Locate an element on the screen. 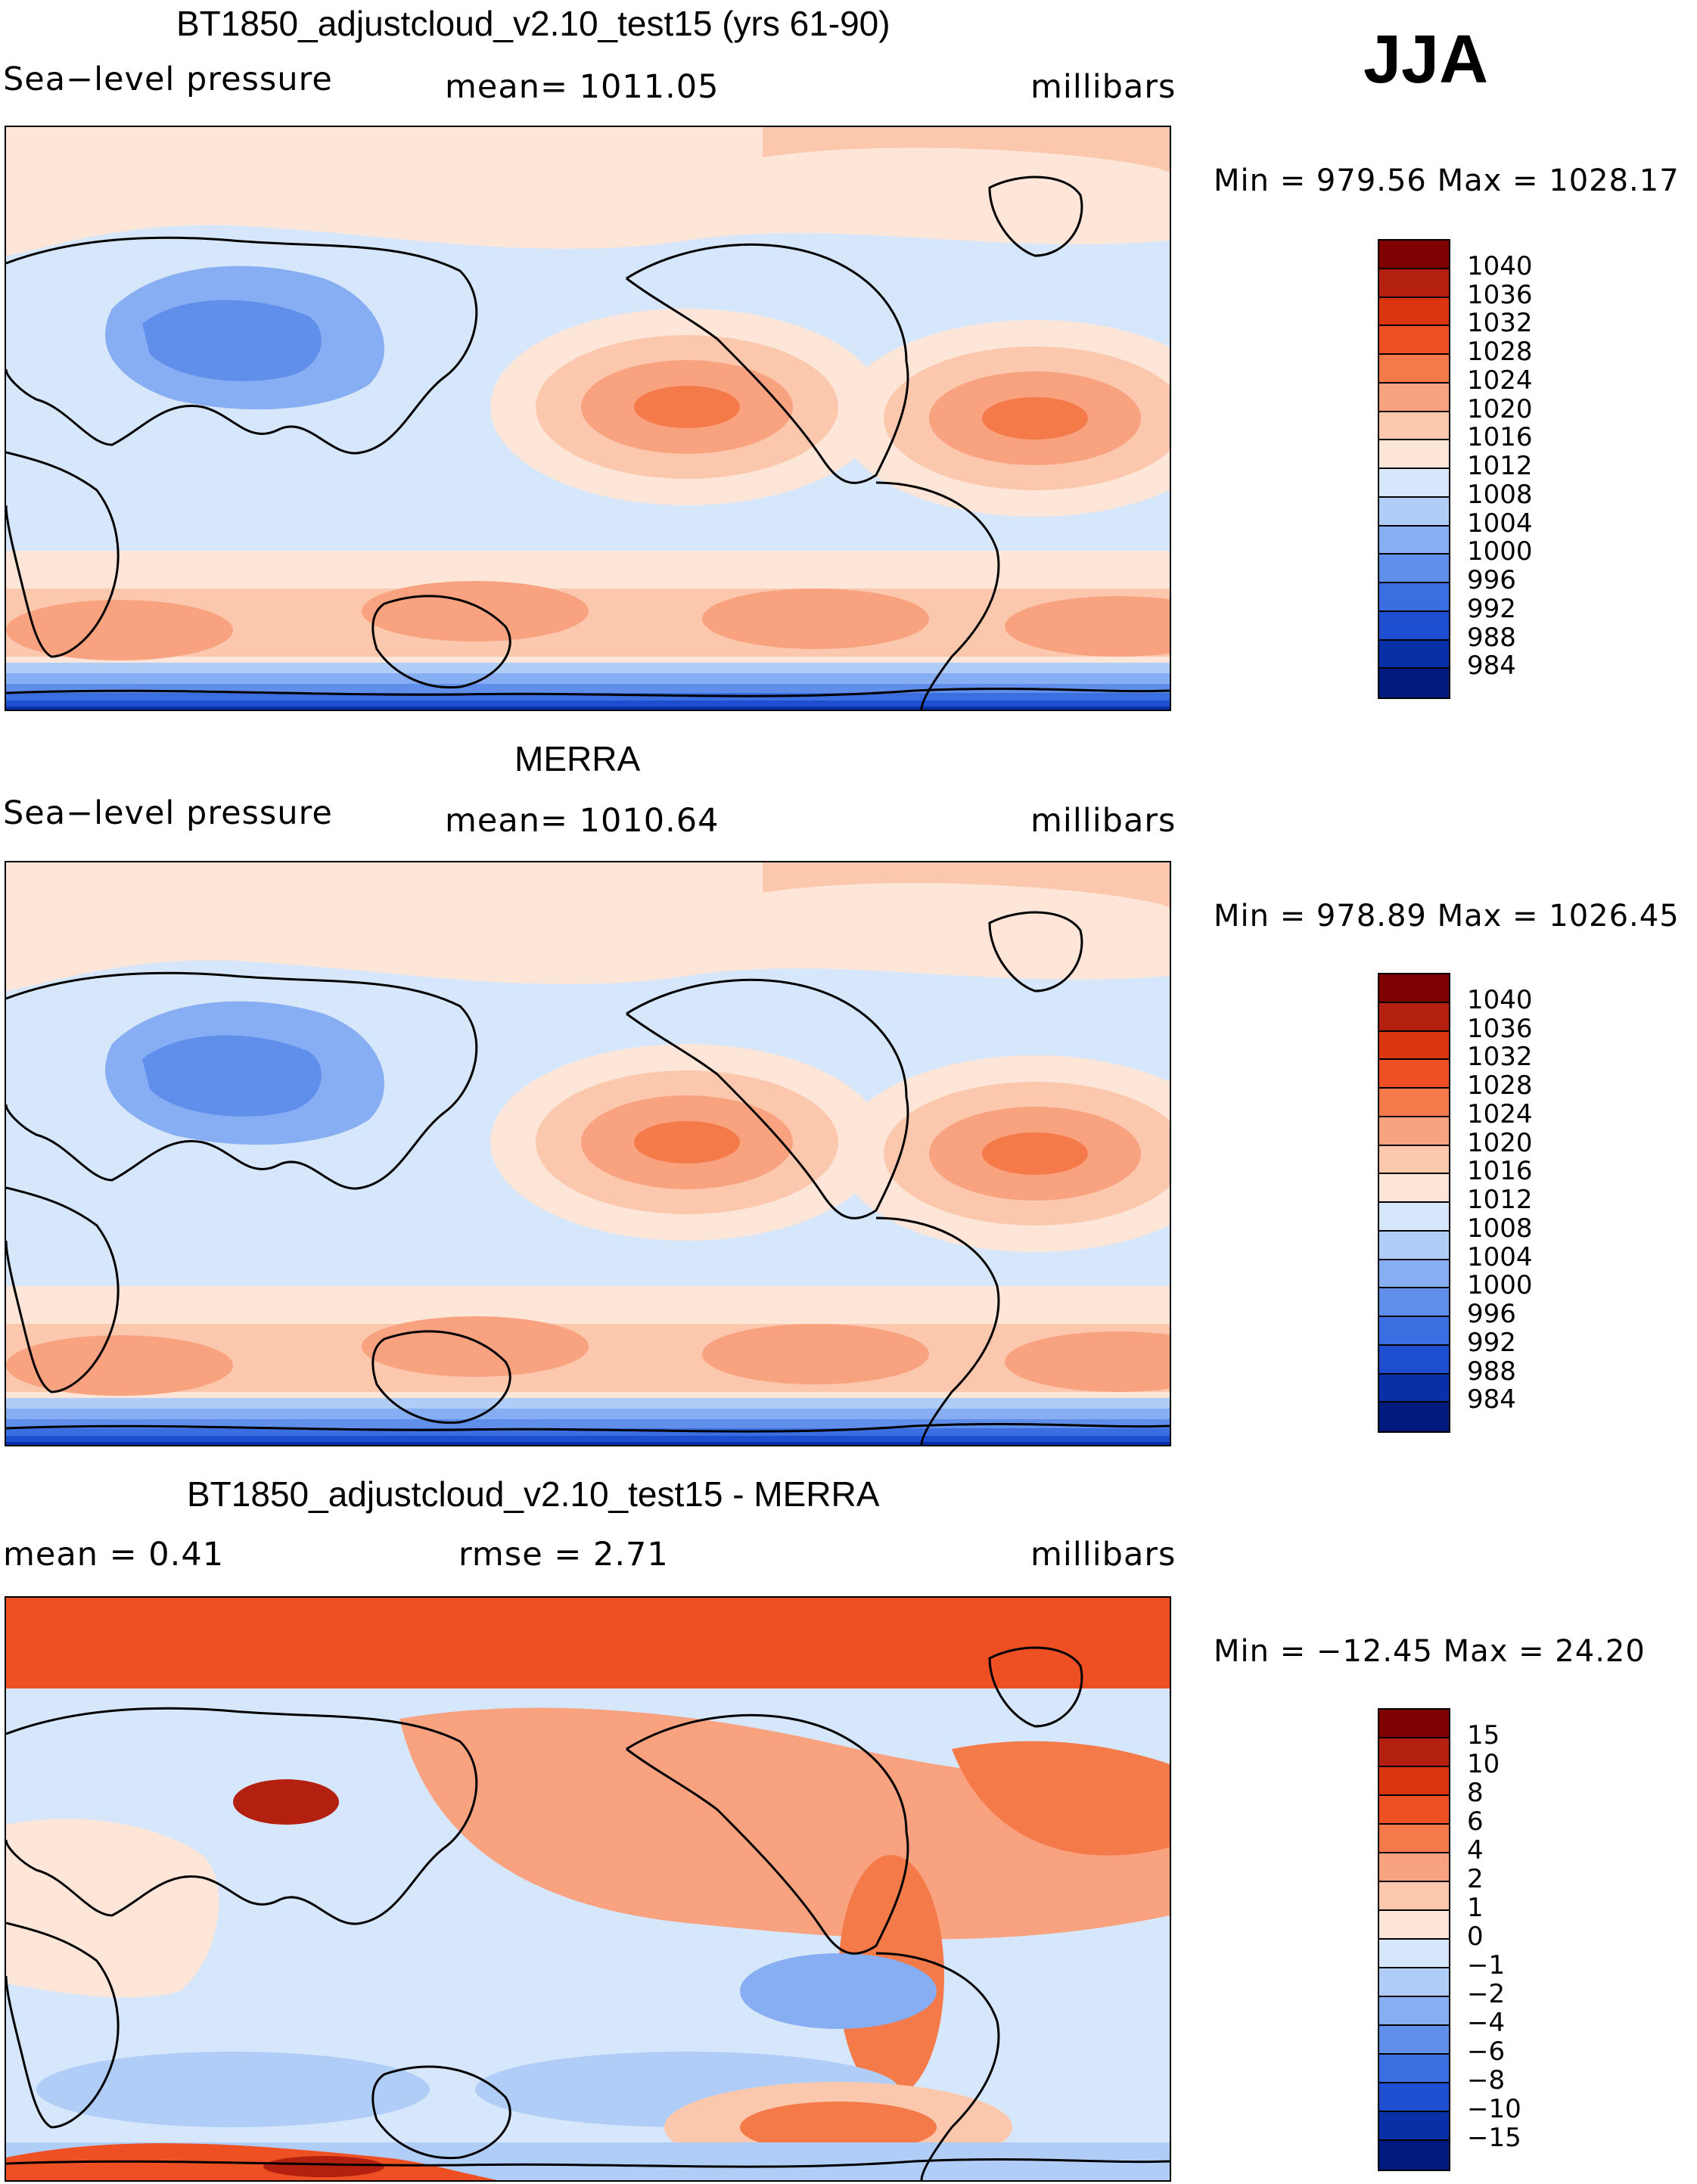 This screenshot has width=1697, height=2184. panel-3-title: BT1850_adjustcloud_v2.10_test15 - MERRA is located at coordinates (533, 1494).